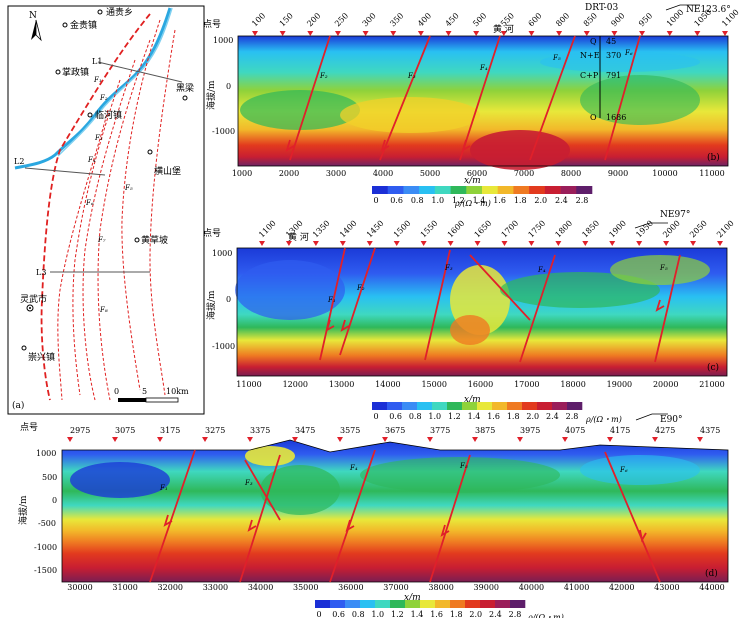 The image size is (750, 618). Describe the element at coordinates (341, 384) in the screenshot. I see `x-tick-label: 13000` at that location.